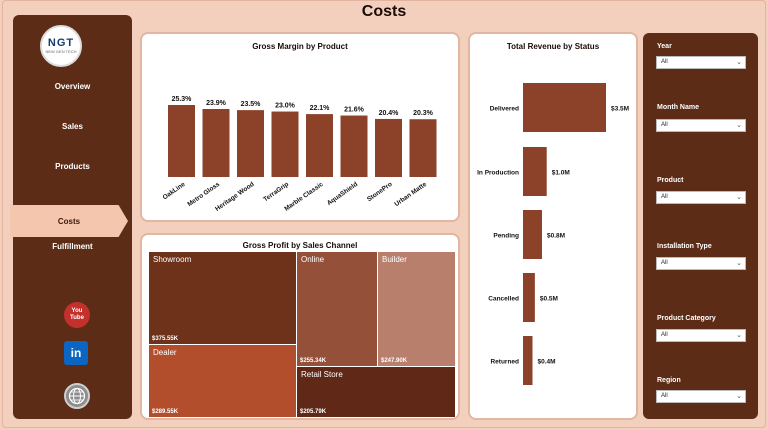 The image size is (768, 430). Describe the element at coordinates (222, 381) in the screenshot. I see `treemap-tile-dealer: Dealer $289.55K` at that location.